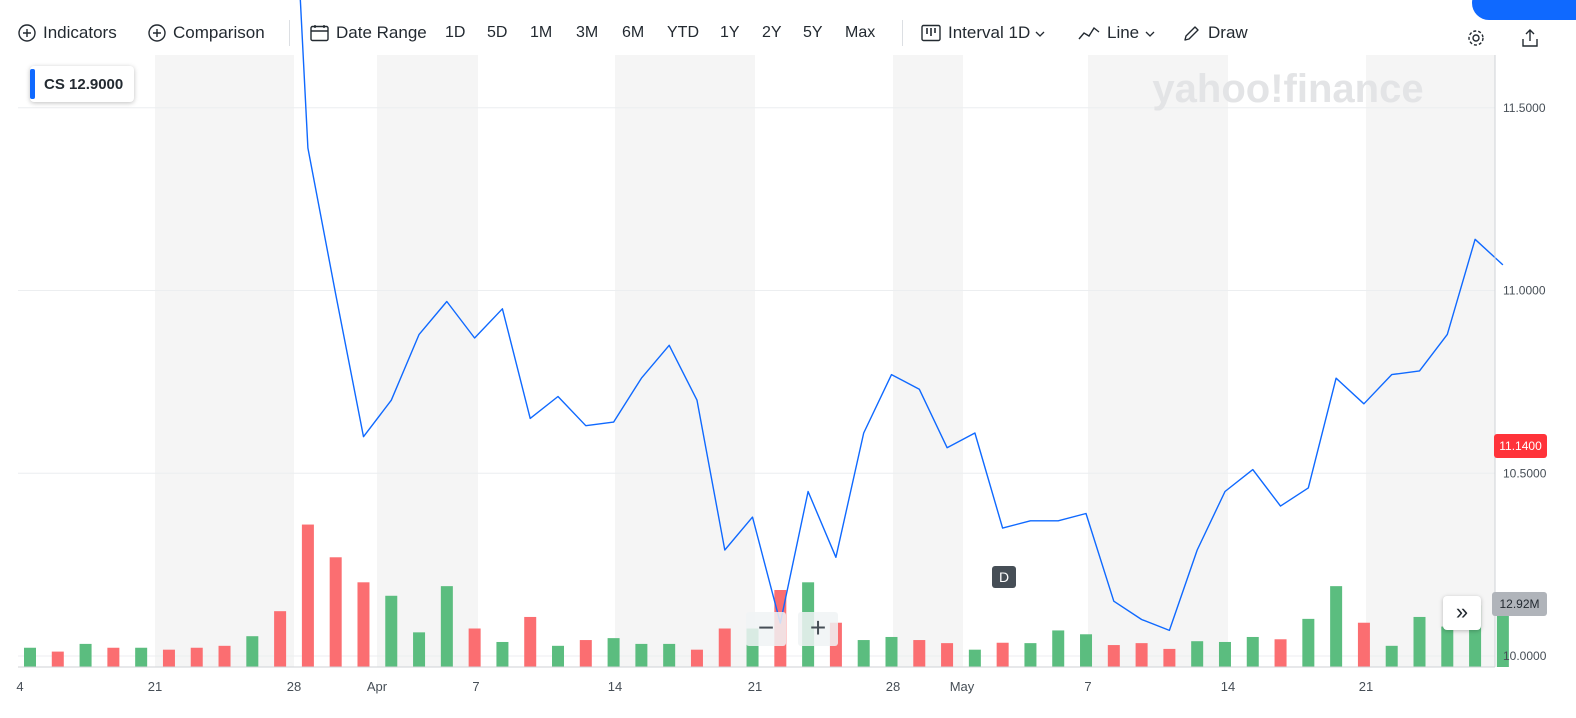 The image size is (1576, 718). What do you see at coordinates (319, 33) in the screenshot?
I see `calendar-icon` at bounding box center [319, 33].